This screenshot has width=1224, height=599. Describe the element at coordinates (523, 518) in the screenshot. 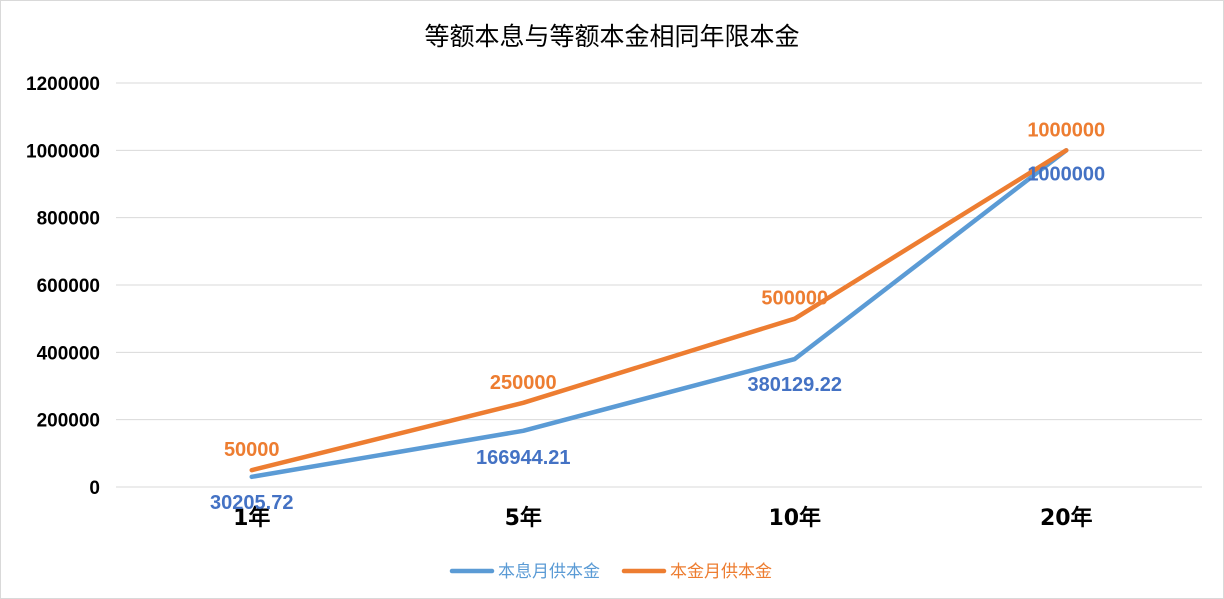

I see `x-tick-label: 5年` at that location.